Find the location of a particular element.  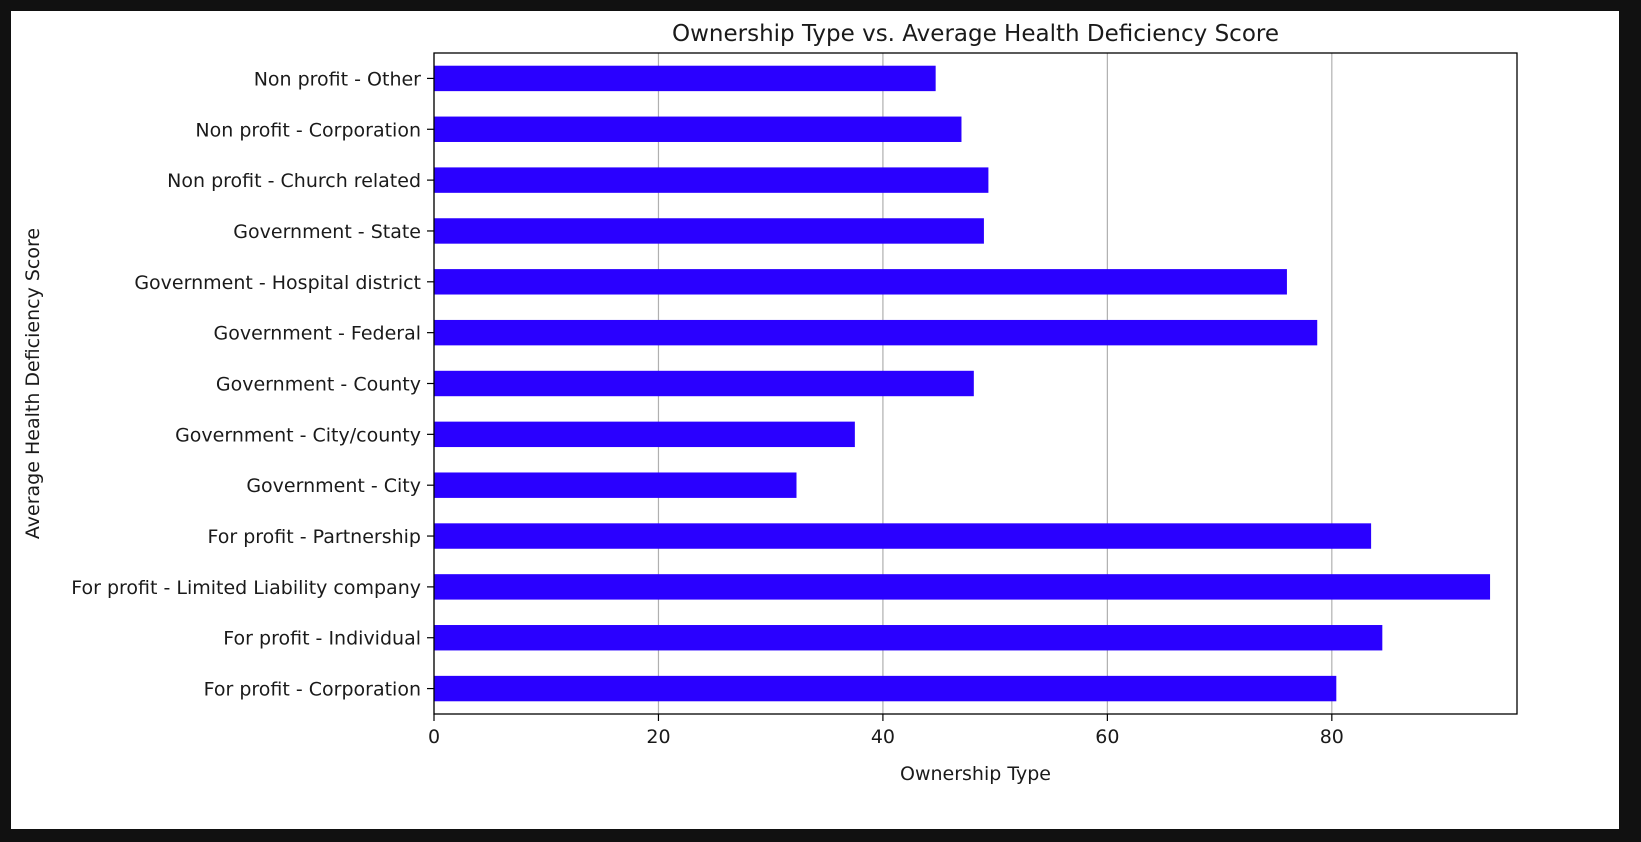

y-tick-label: For profit - Limited Liability company is located at coordinates (246, 588).